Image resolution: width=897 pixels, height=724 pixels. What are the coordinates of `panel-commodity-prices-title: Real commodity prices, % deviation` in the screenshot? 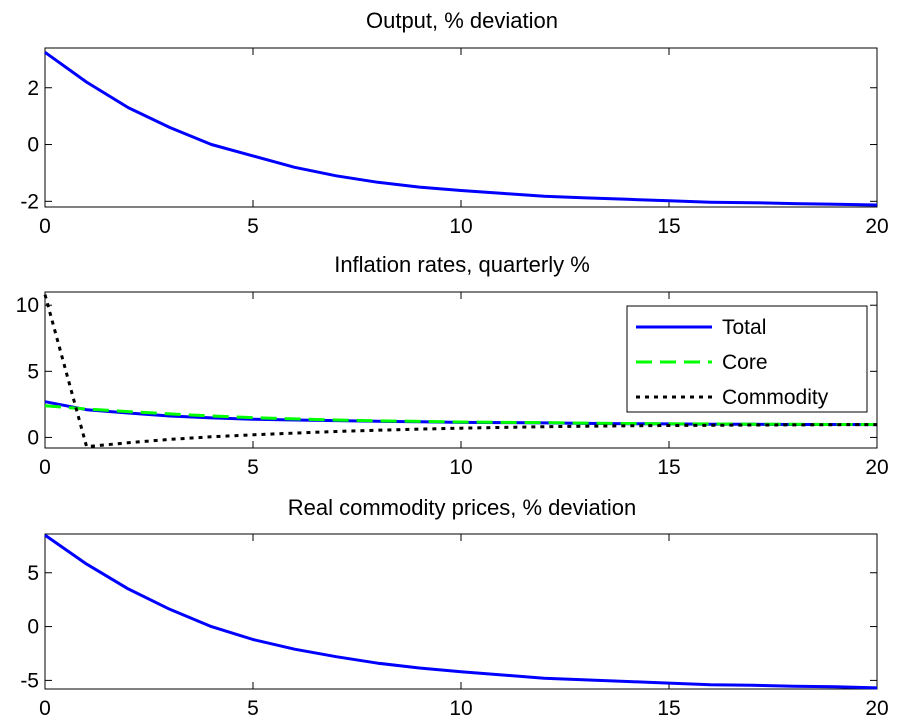 It's located at (462, 507).